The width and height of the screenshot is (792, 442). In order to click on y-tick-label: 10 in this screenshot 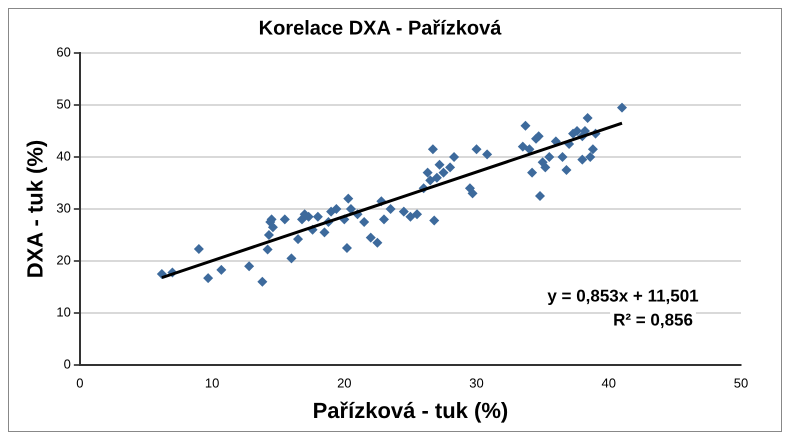, I will do `click(63, 312)`.